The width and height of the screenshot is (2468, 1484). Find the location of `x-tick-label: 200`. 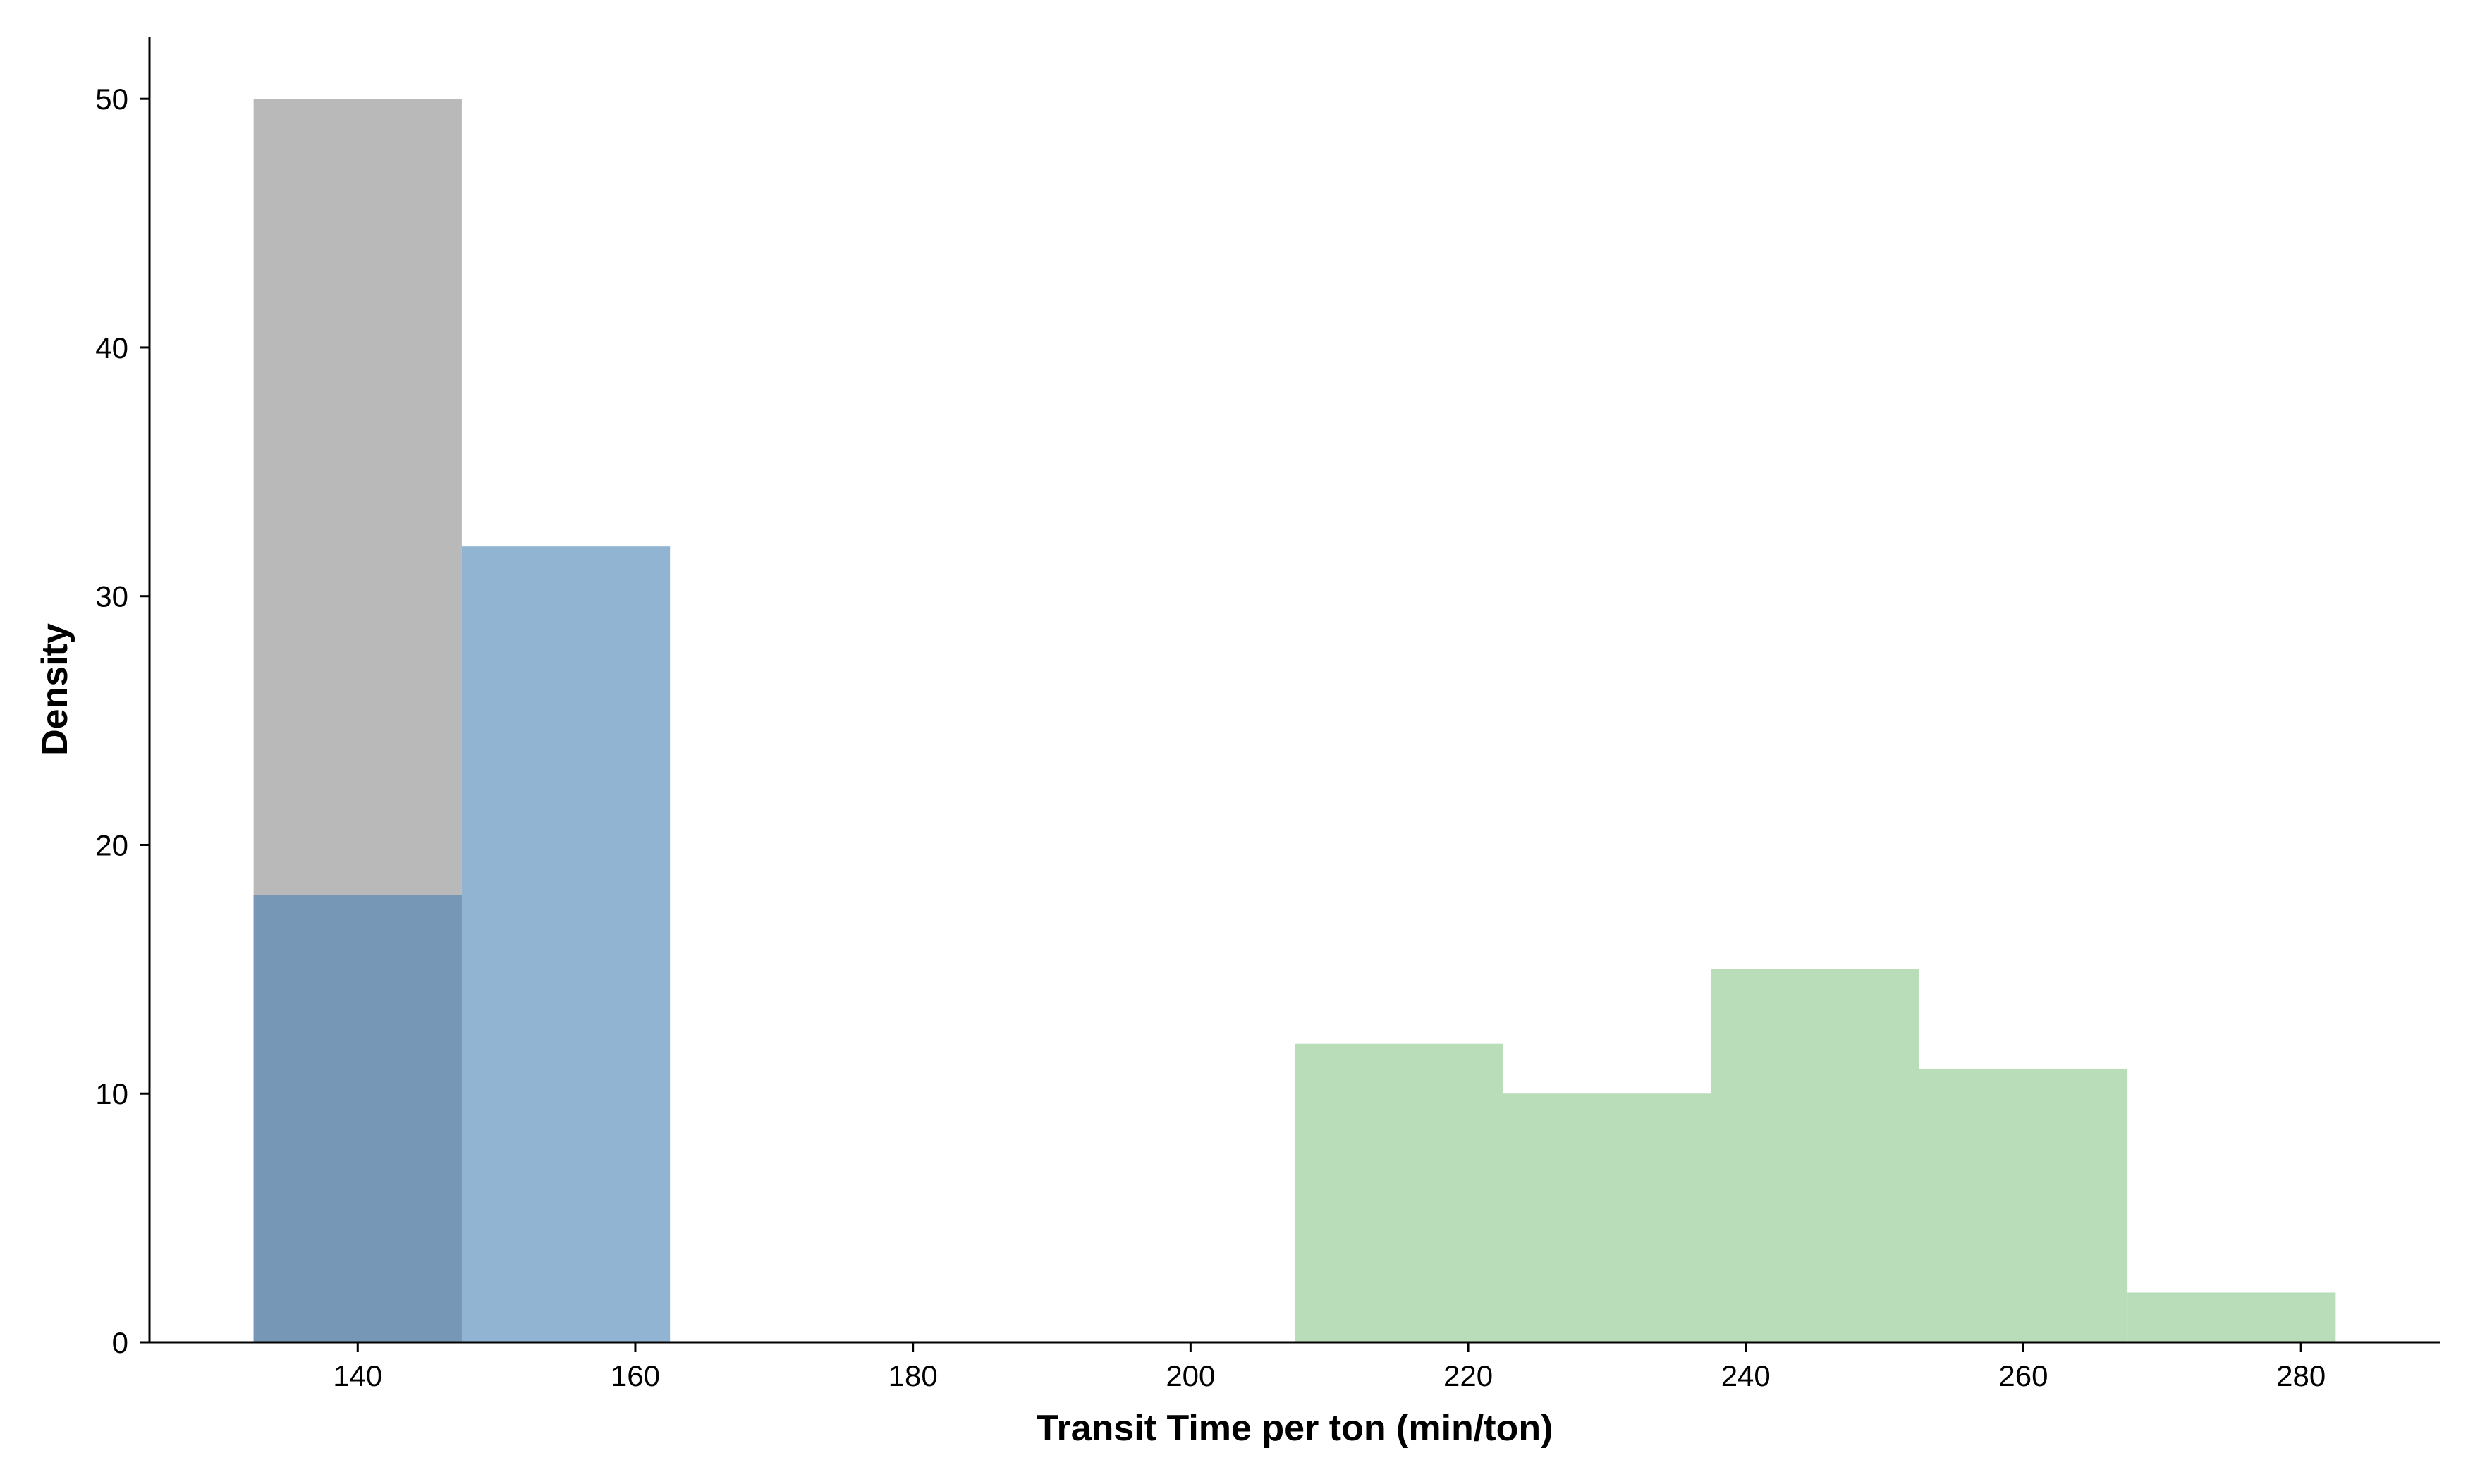

x-tick-label: 200 is located at coordinates (1190, 1375).